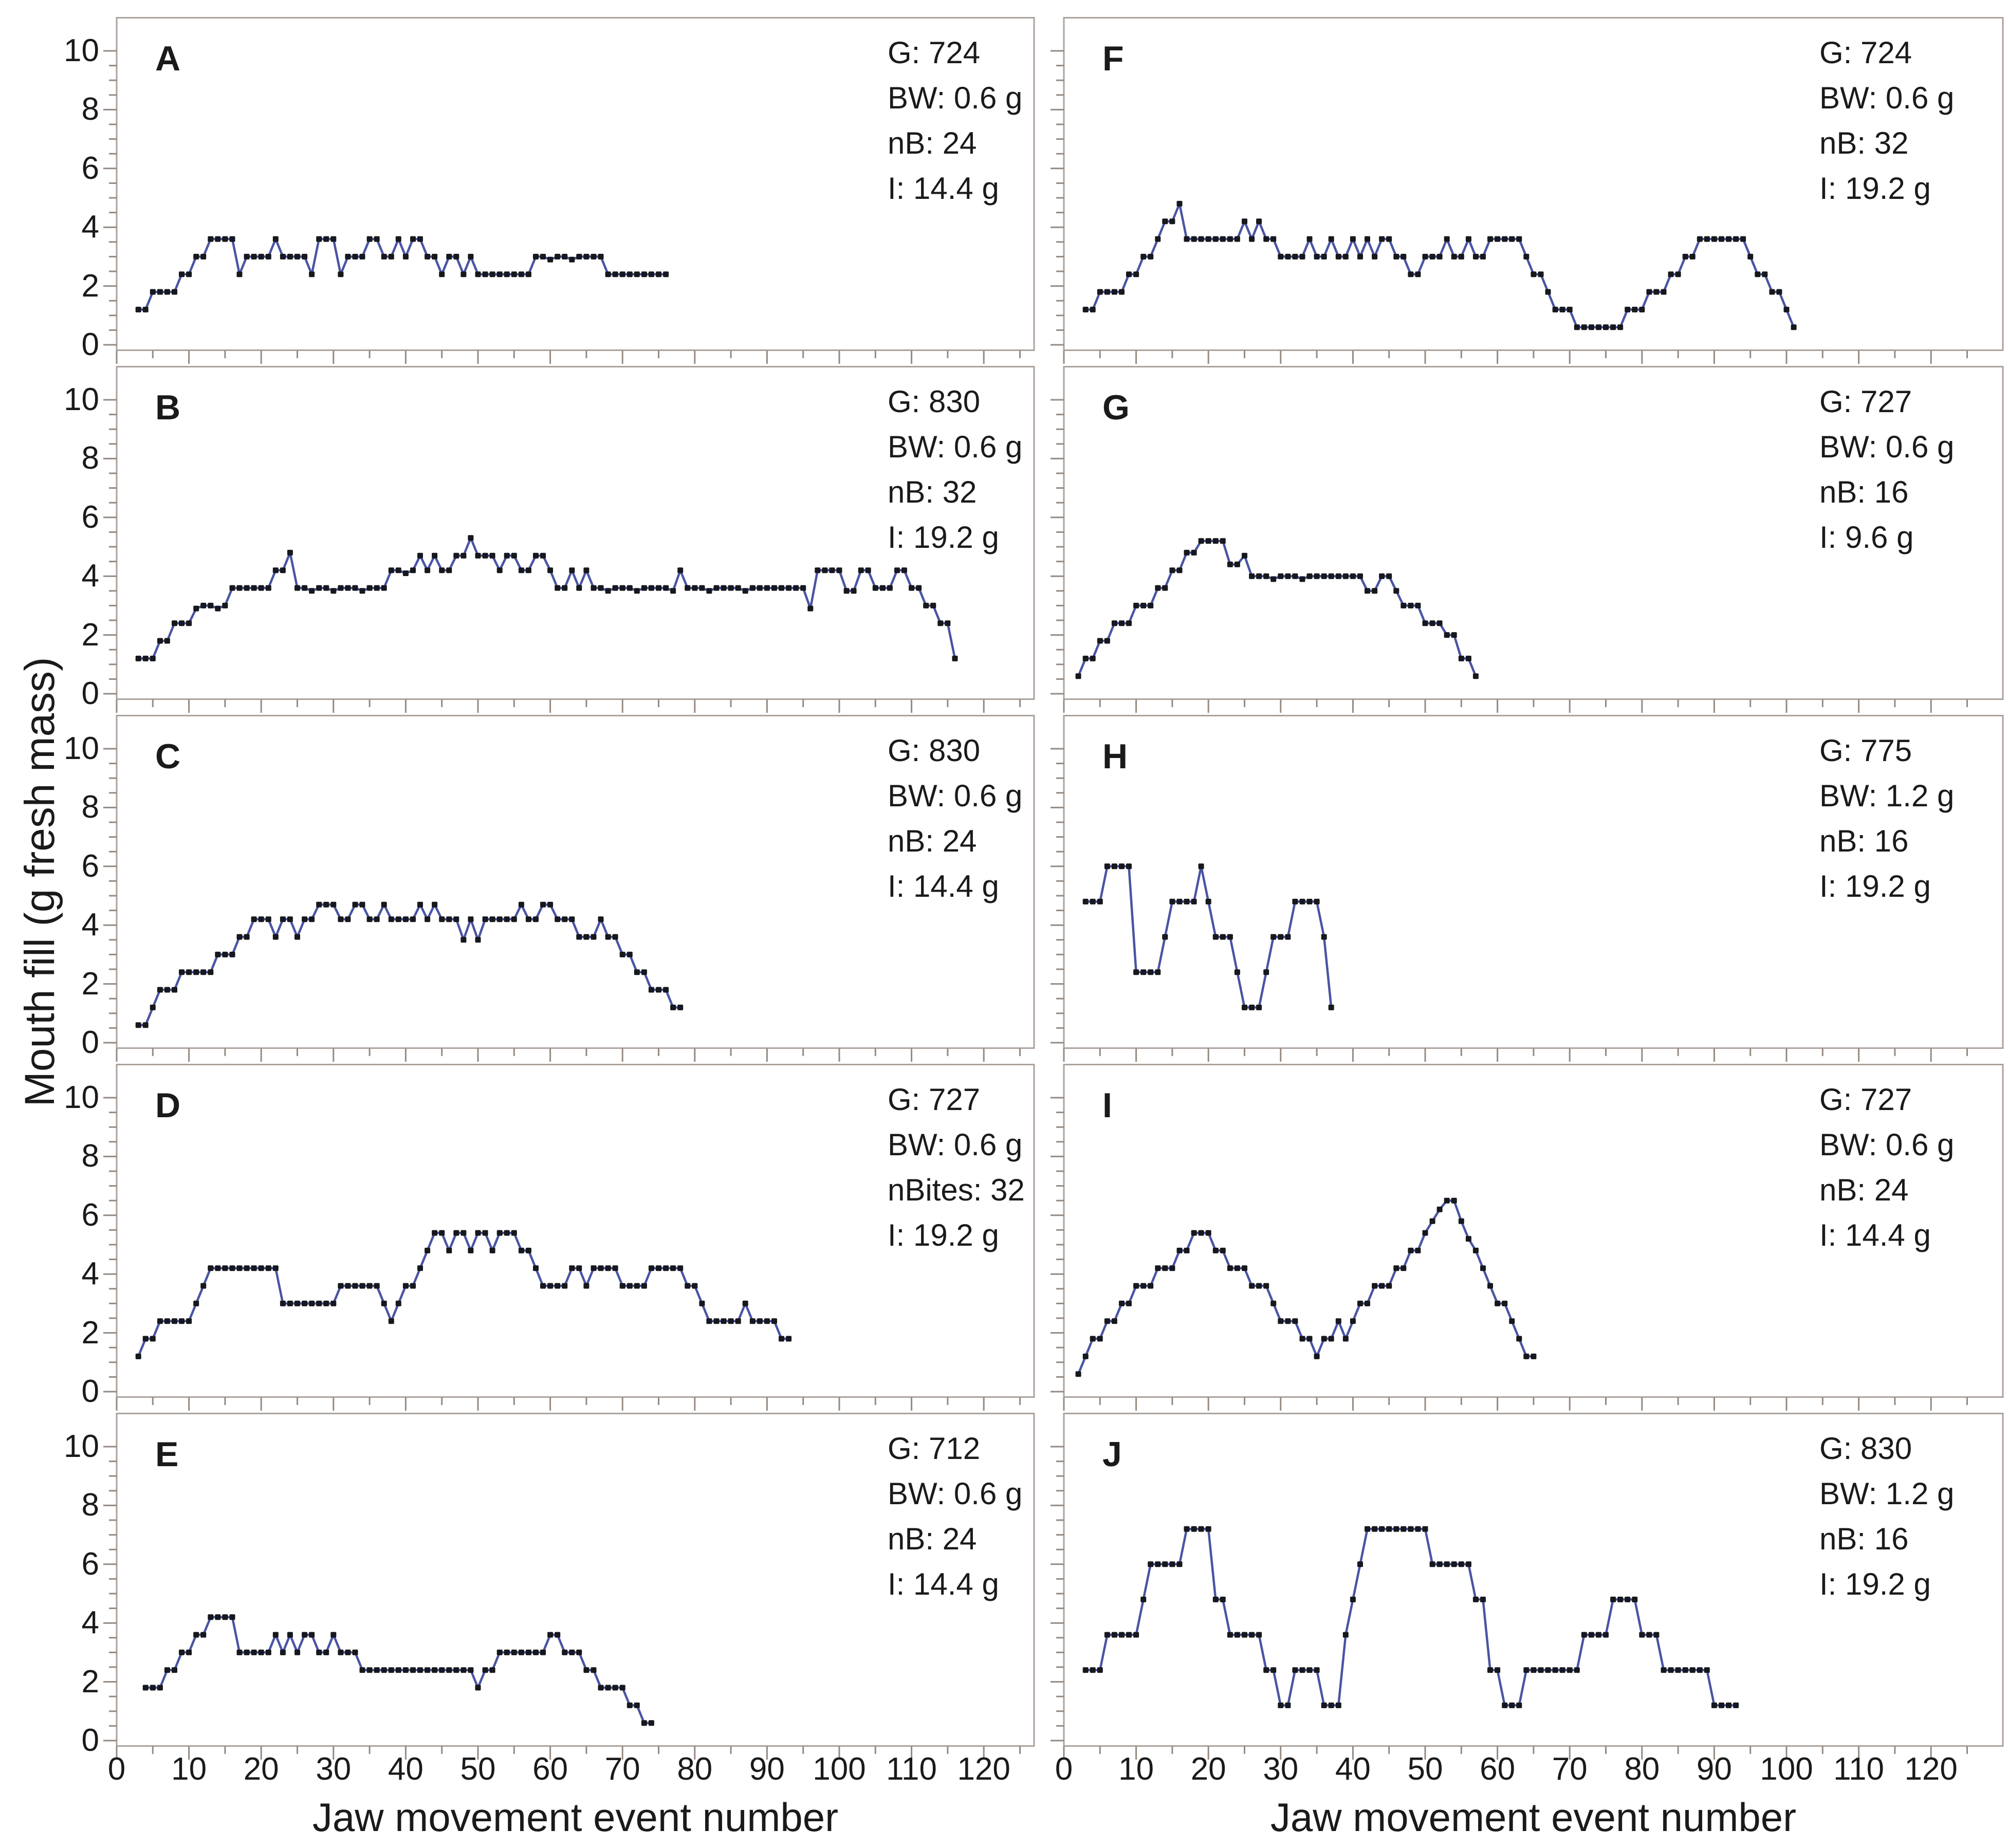  Describe the element at coordinates (1533, 1817) in the screenshot. I see `x-axis-title-right-column: Jaw movement event number` at that location.